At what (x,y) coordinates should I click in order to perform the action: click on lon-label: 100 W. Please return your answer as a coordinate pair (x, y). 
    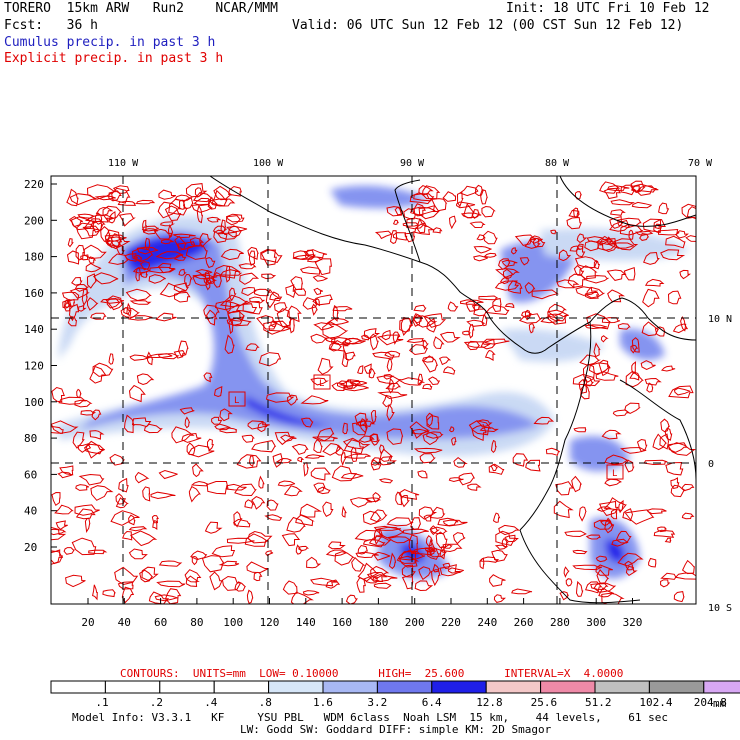
    Looking at the image, I should click on (268, 163).